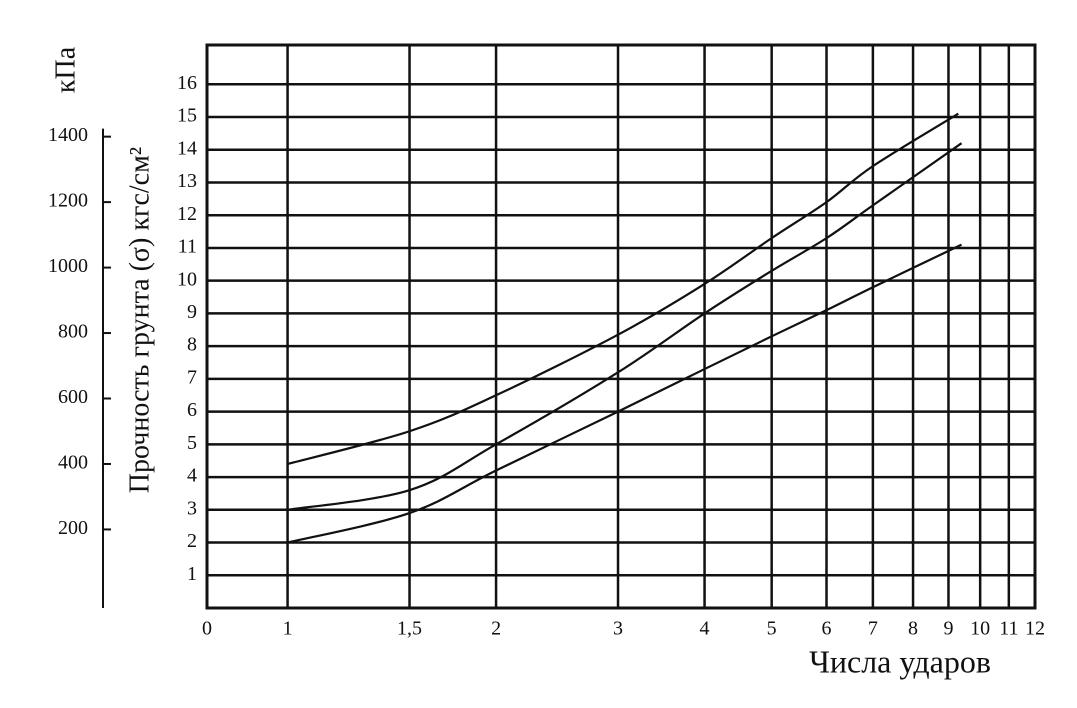  I want to click on y-tick-label: 9, so click(192, 312).